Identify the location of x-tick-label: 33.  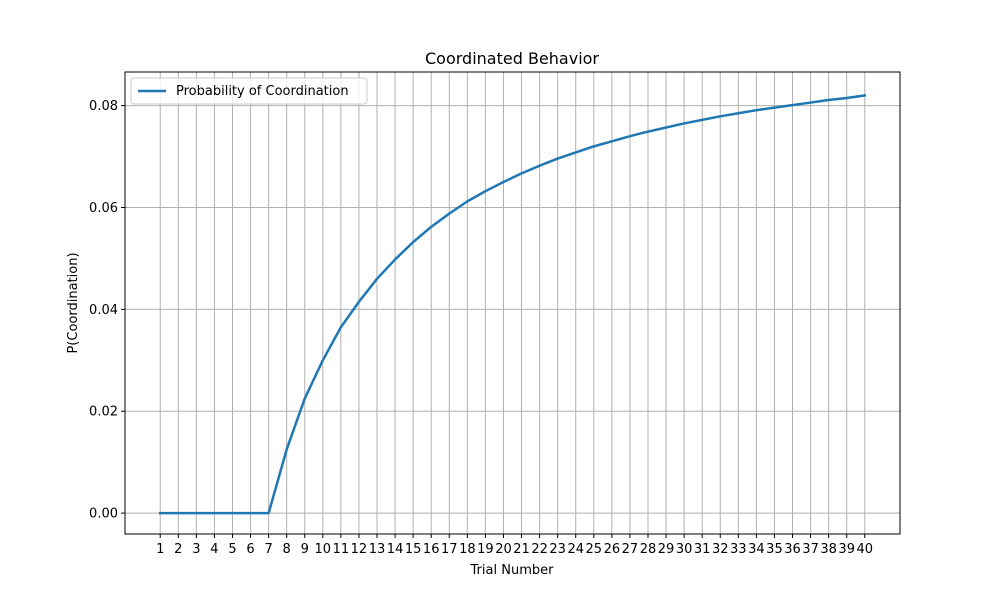
(738, 549).